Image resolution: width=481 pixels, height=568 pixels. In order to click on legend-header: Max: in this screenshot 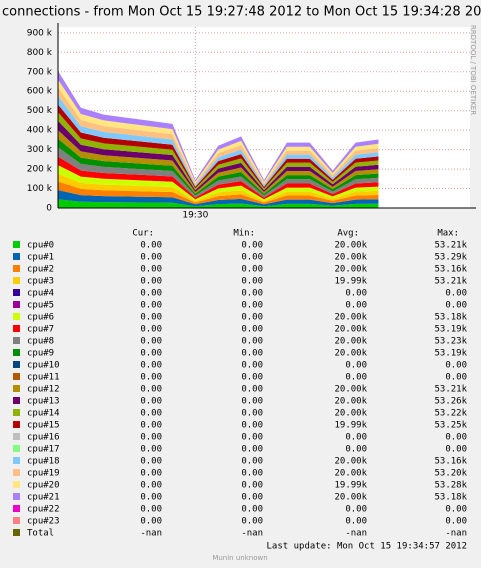, I will do `click(448, 234)`.